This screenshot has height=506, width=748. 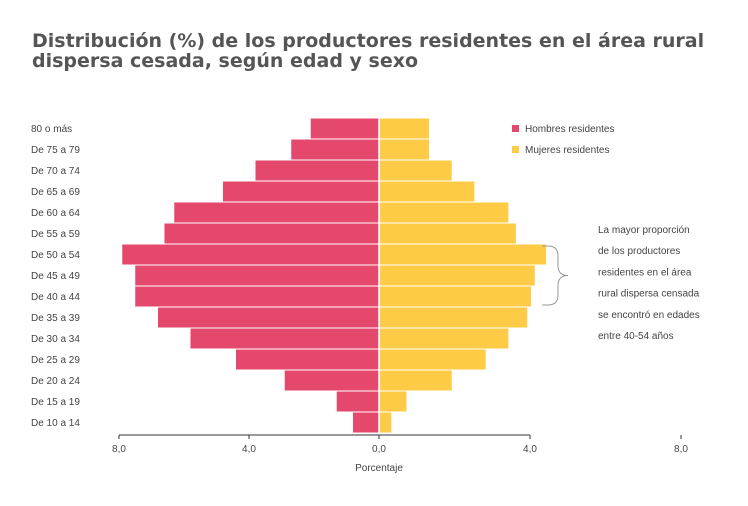 What do you see at coordinates (55, 255) in the screenshot?
I see `category-label: De 50 a 54` at bounding box center [55, 255].